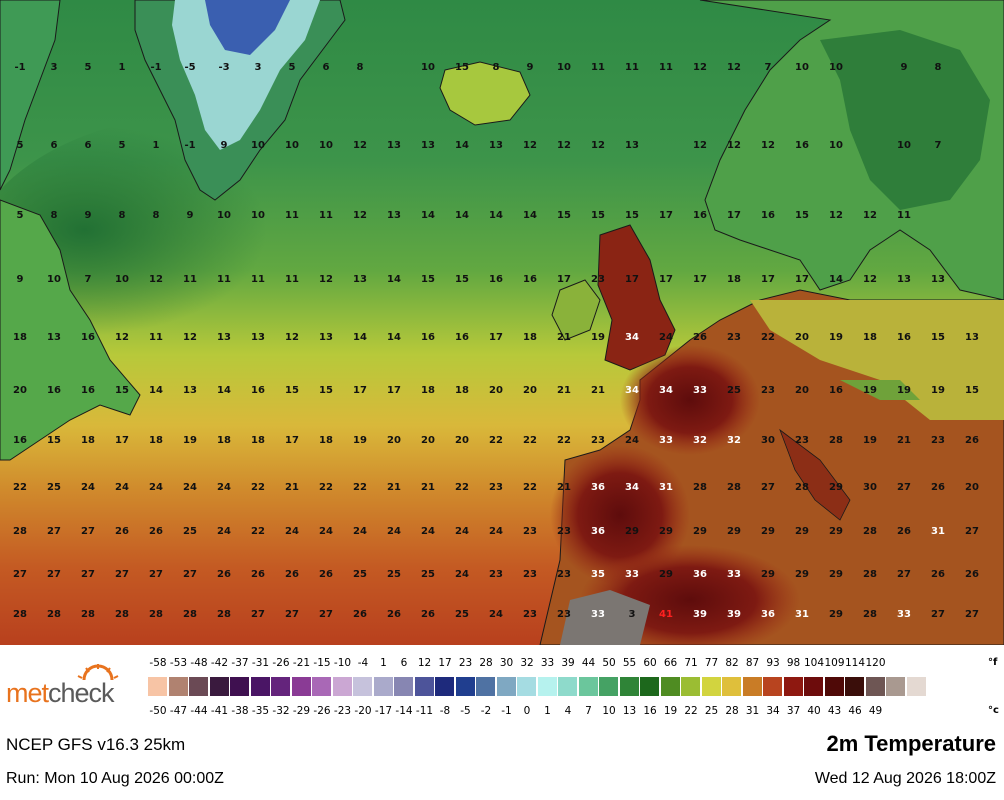 The image size is (1004, 800). I want to click on temperature-label: 10, so click(258, 145).